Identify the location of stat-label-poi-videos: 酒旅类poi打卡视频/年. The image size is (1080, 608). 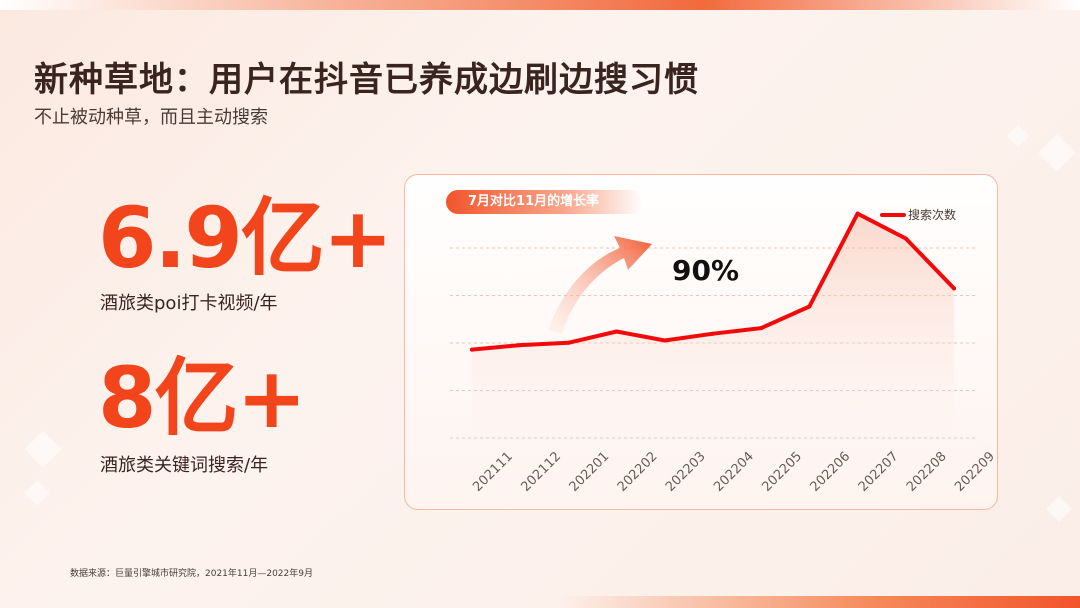
(189, 303).